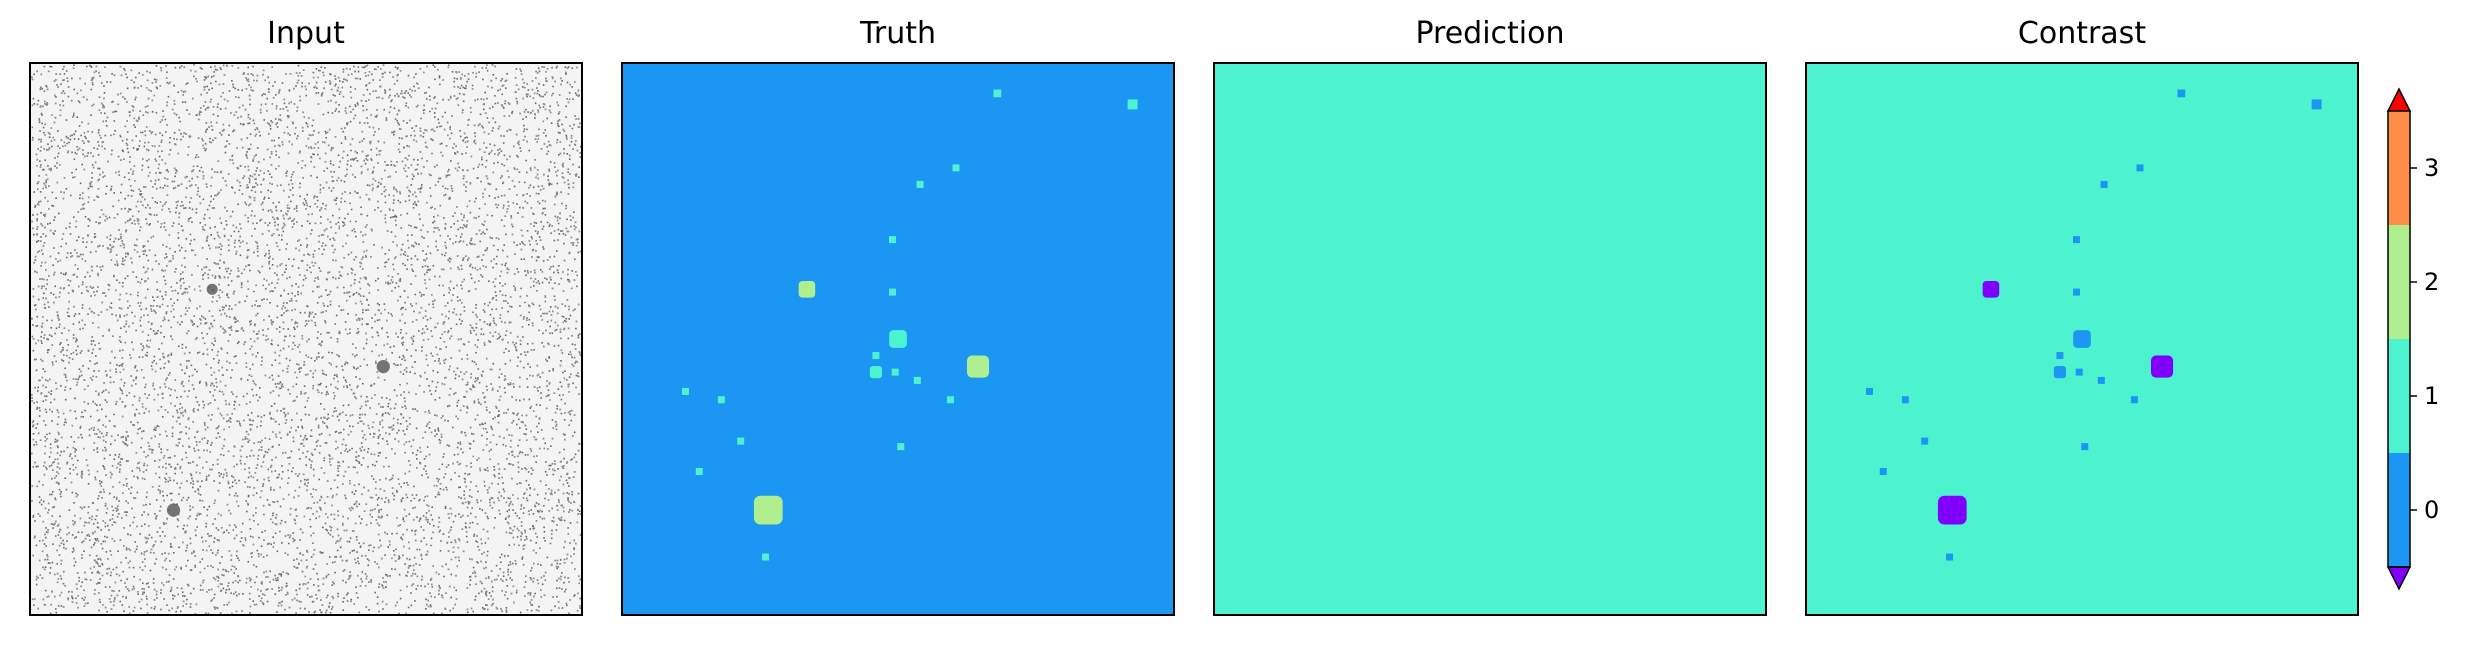  Describe the element at coordinates (897, 33) in the screenshot. I see `panel-title-truth: Truth` at that location.